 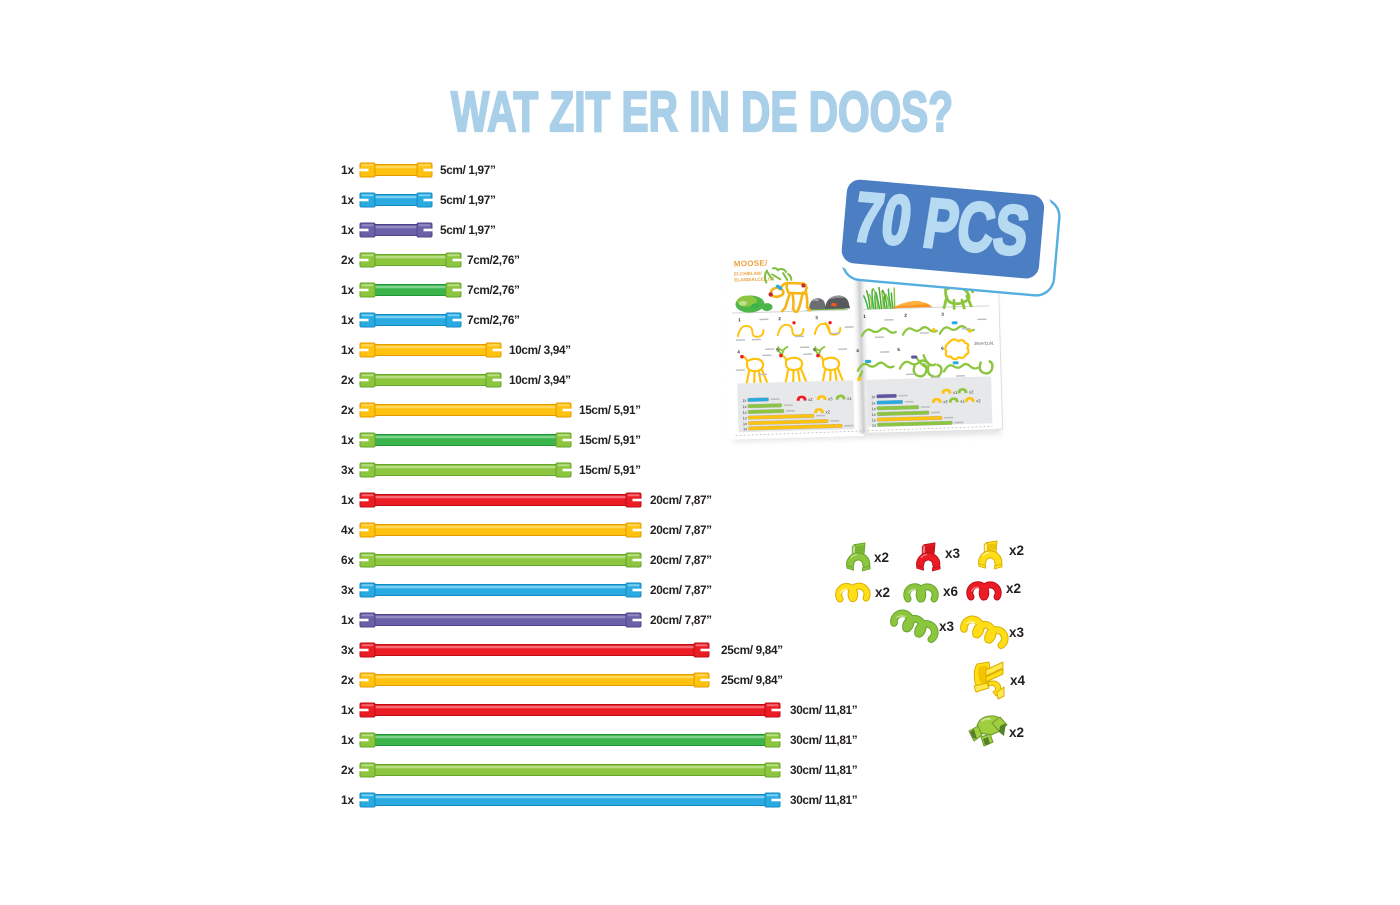 I want to click on svg-text: ELCH/ELAN/, so click(x=748, y=274).